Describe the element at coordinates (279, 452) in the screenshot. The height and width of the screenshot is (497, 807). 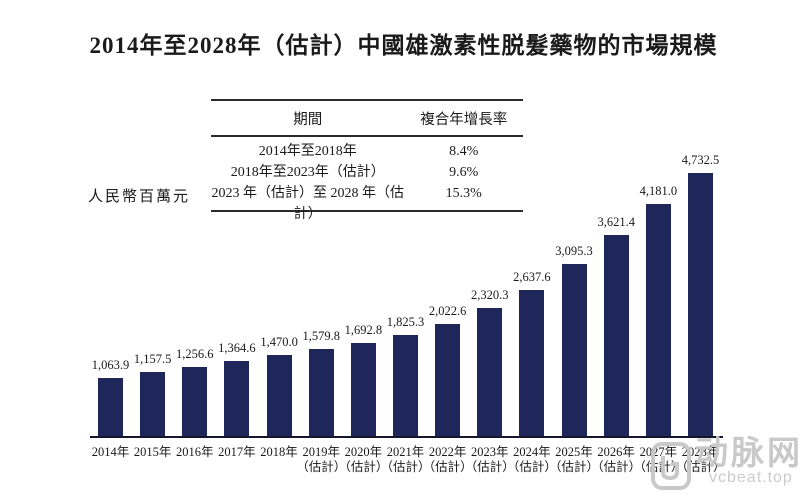
I see `x-tick-label: 2018年` at that location.